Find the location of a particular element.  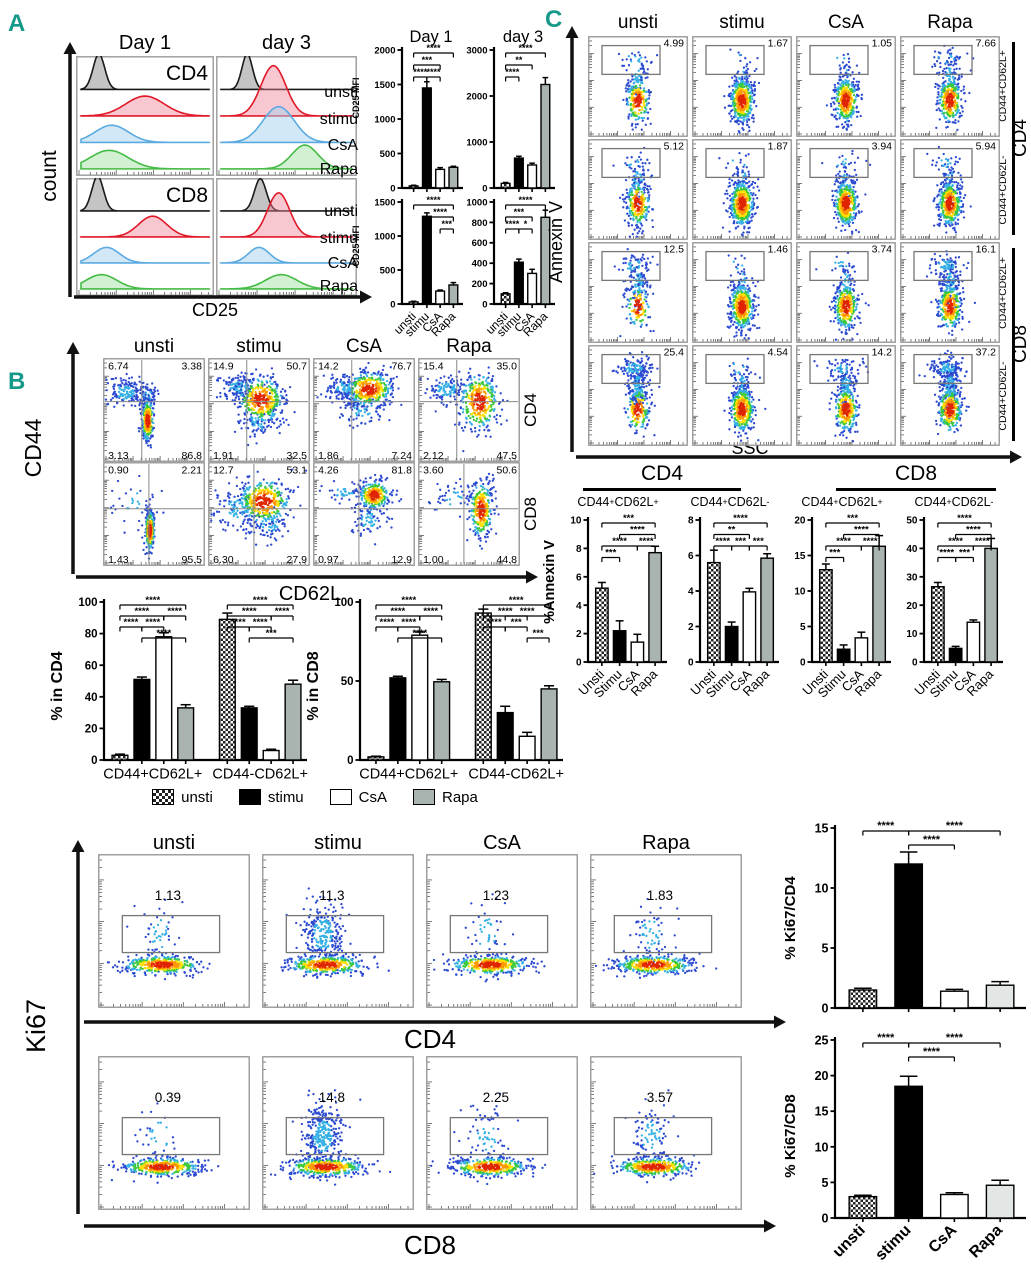

a-condition-label-Rapa-cd8: Rapa is located at coordinates (331, 287).